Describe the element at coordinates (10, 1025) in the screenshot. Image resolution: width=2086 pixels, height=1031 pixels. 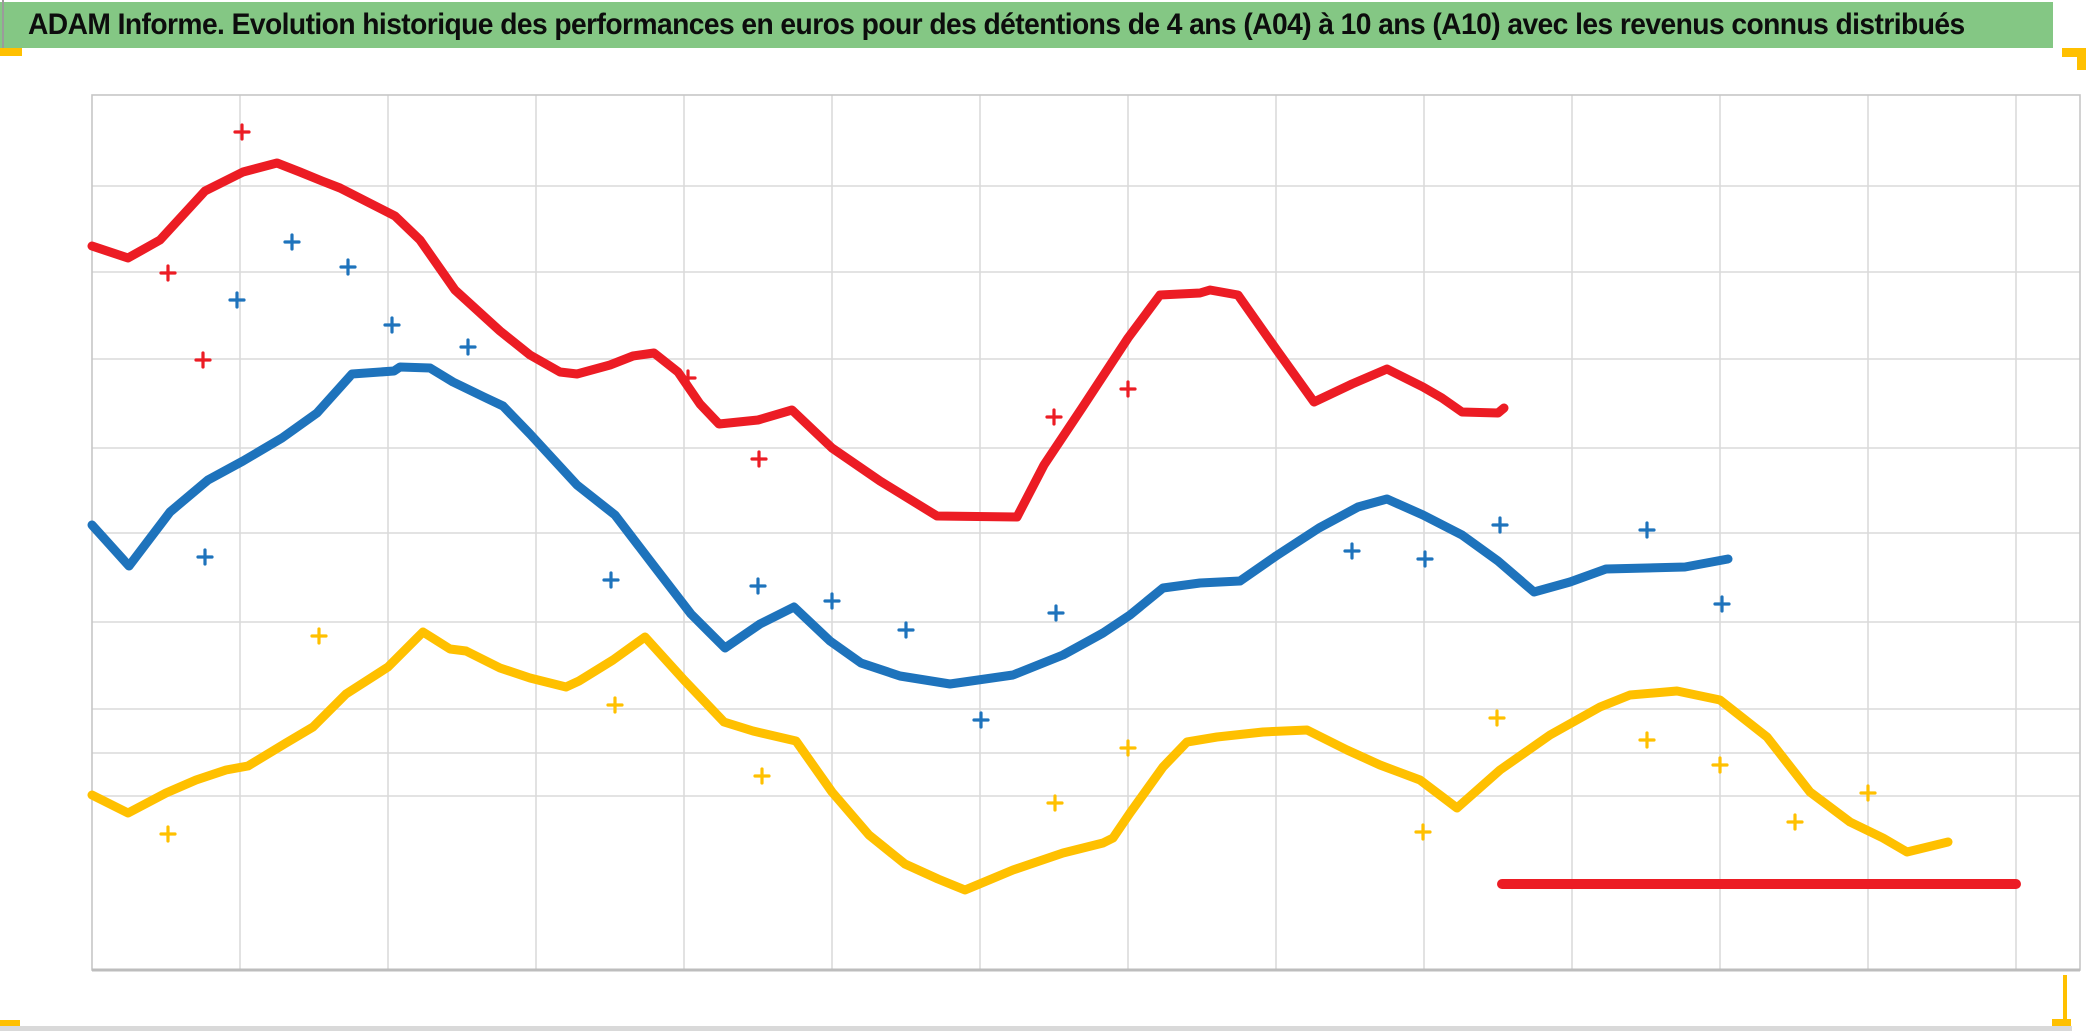
I see `corner-mark-bottom-left` at that location.